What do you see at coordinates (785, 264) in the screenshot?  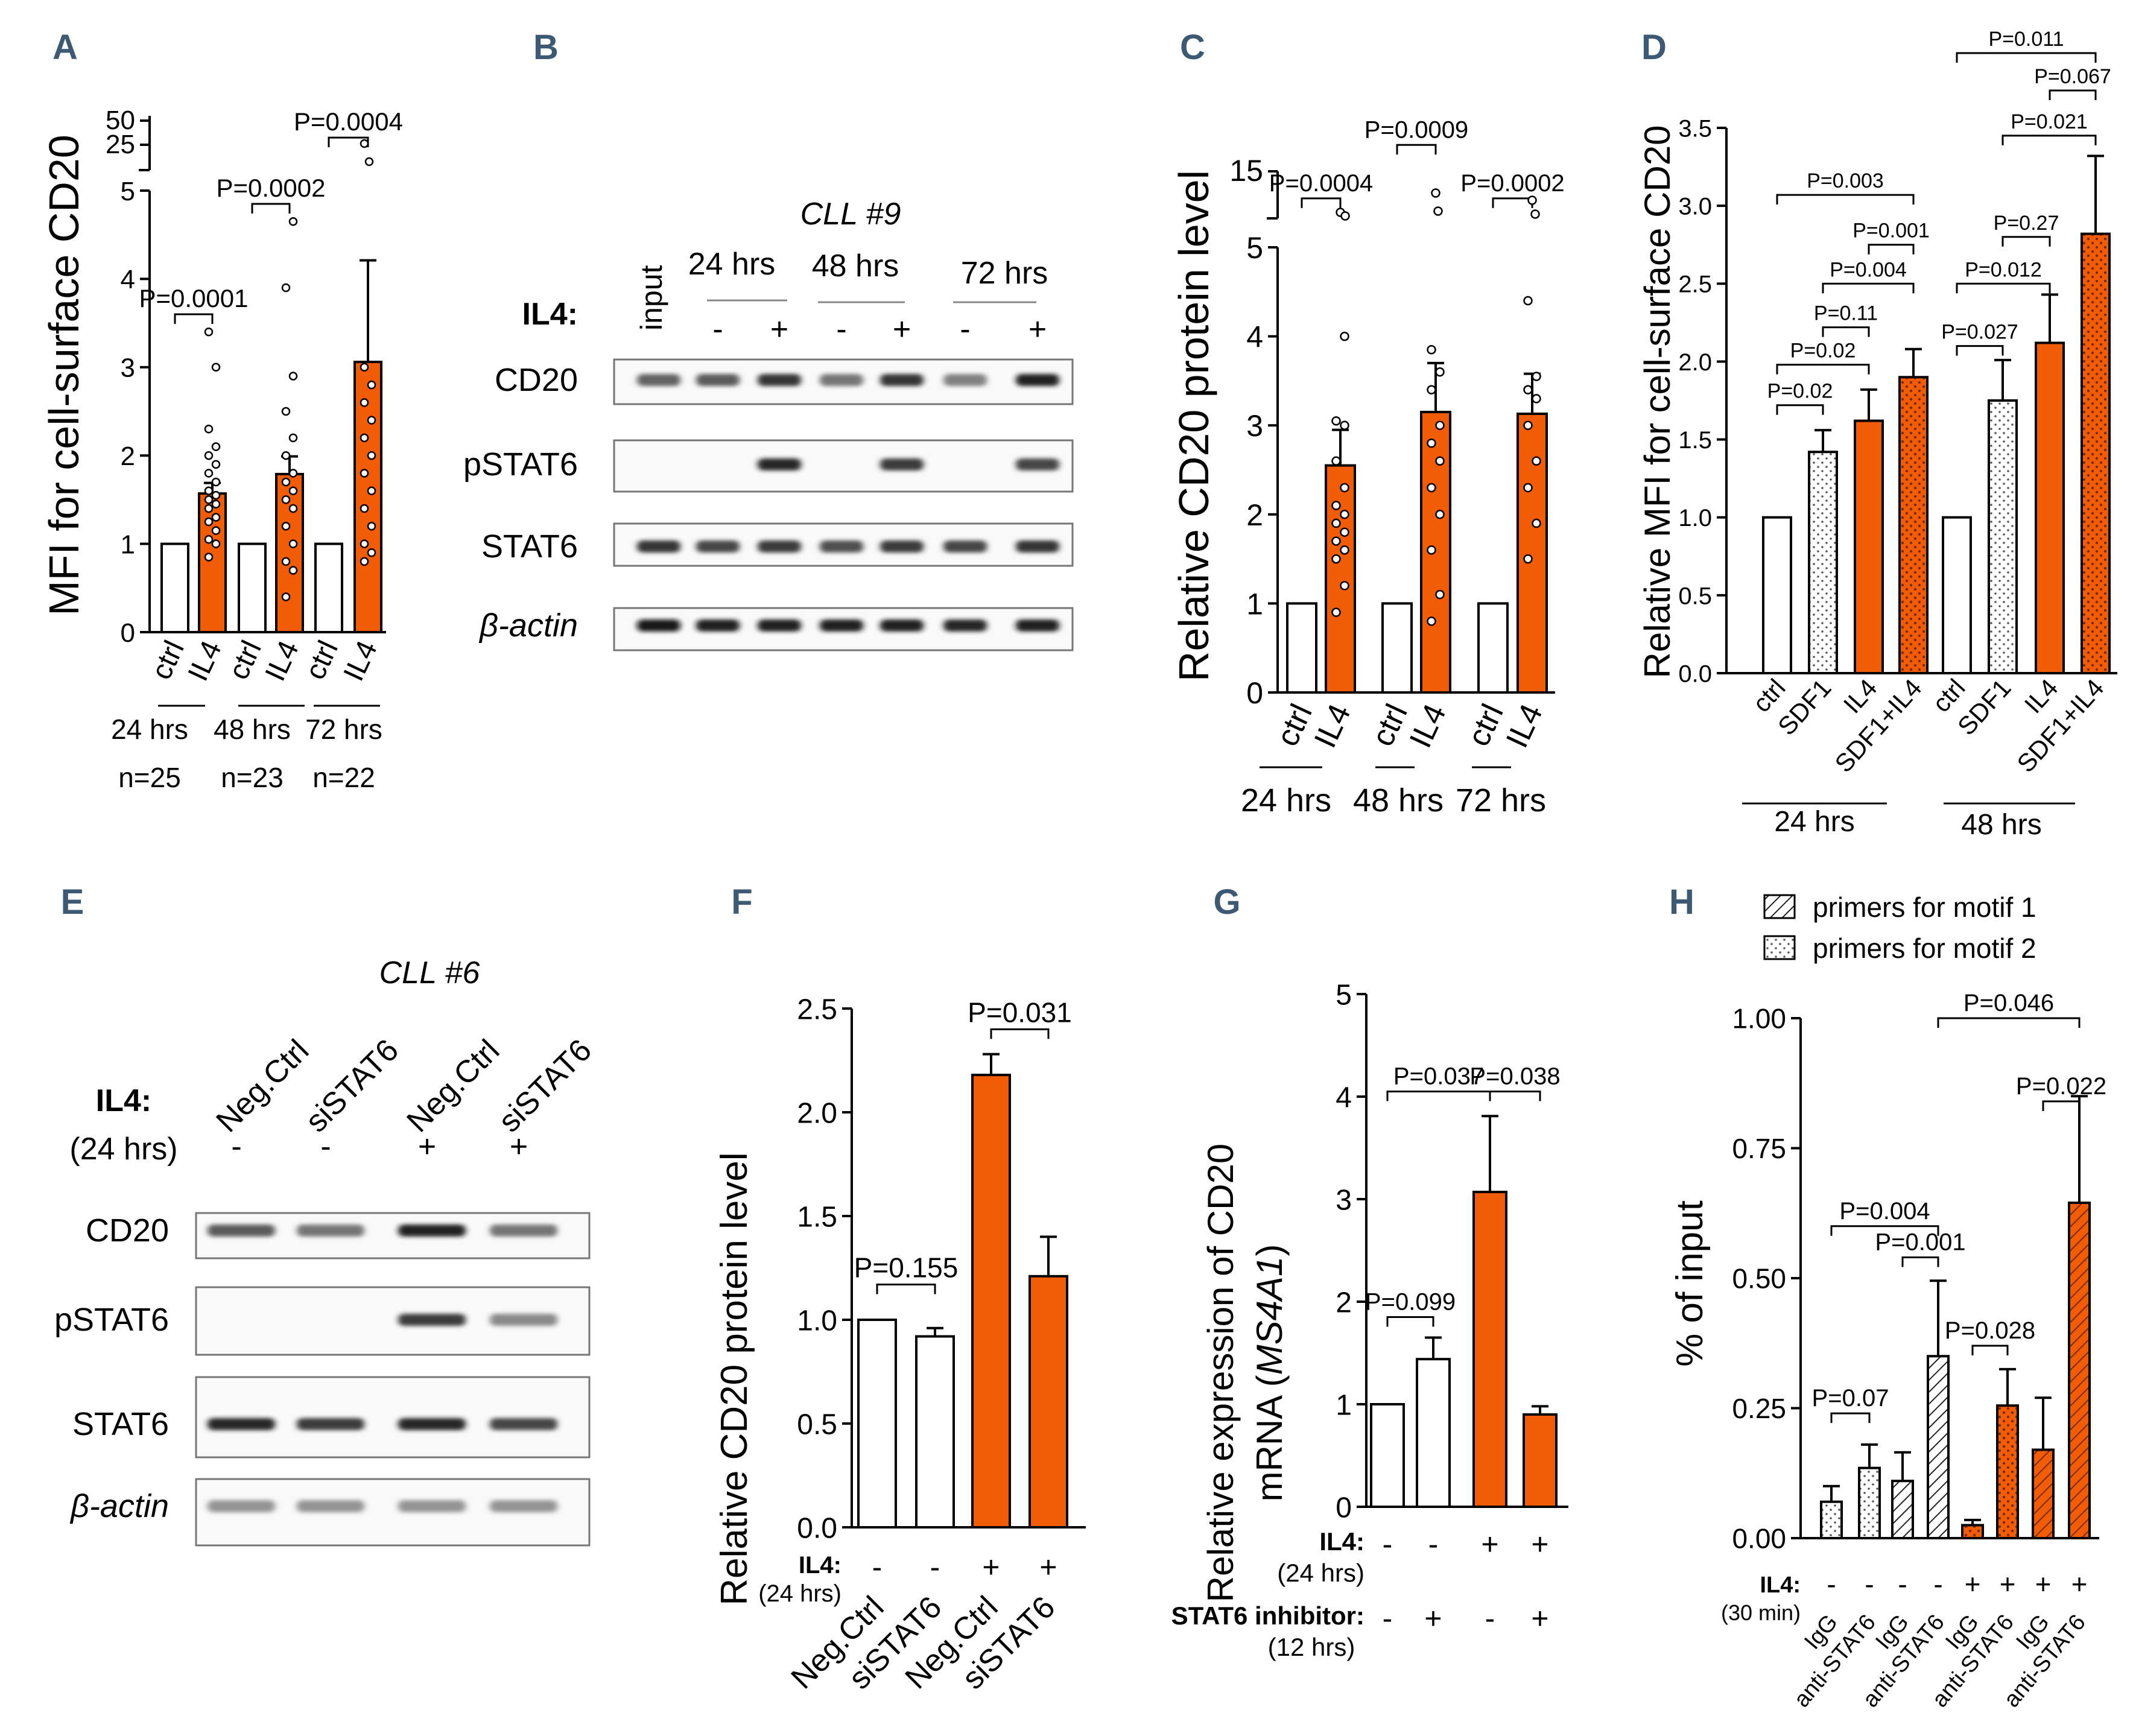 I see `panel-b: CLL #9 IL4: input 24 hrs 48 hrs 72 hrs` at bounding box center [785, 264].